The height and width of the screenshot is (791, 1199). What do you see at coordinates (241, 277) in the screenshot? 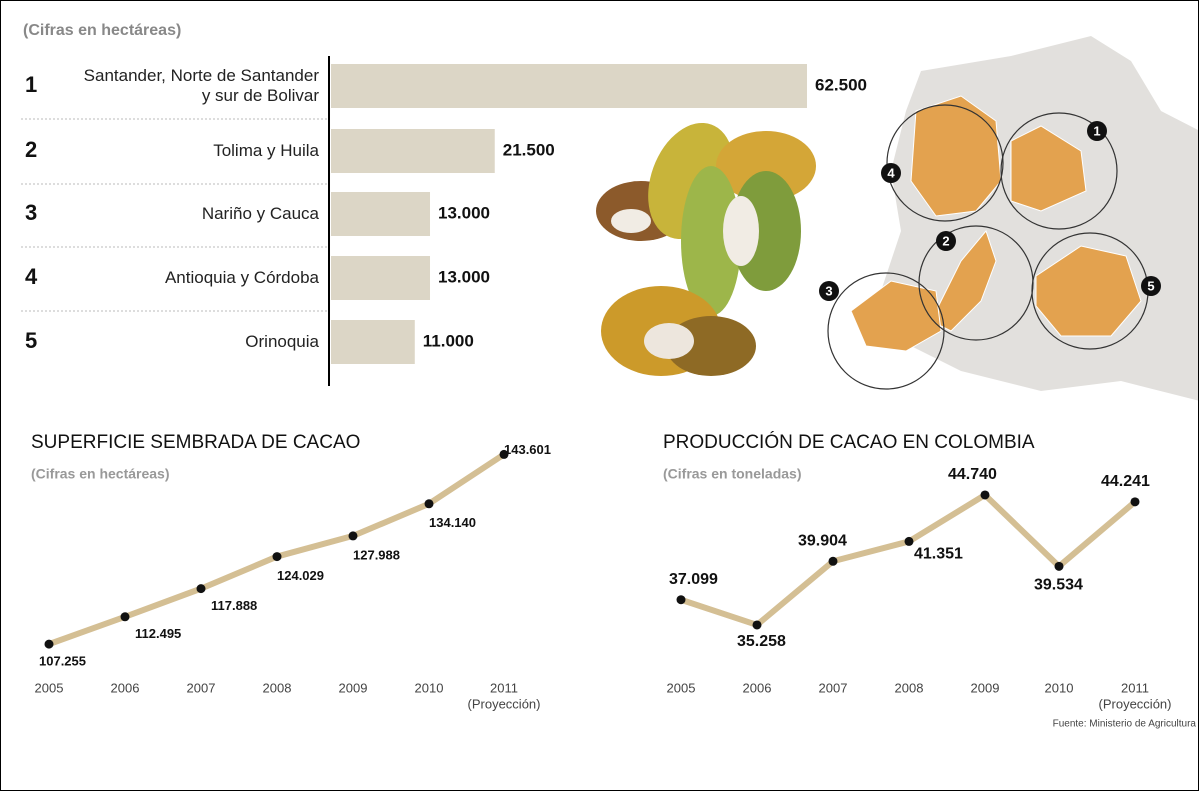
I see `category-label: Antioquia y Córdoba` at bounding box center [241, 277].